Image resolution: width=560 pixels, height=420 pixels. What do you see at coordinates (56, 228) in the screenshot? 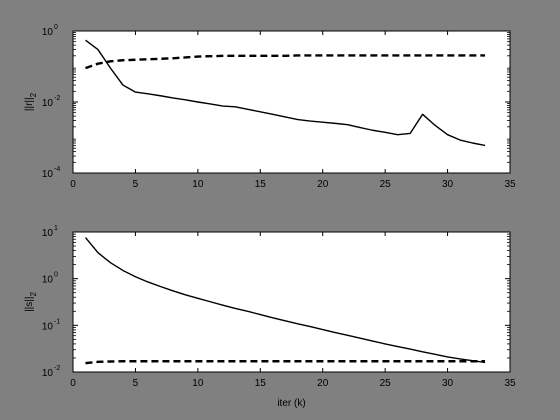
I see `y-tick-exponent: 1` at bounding box center [56, 228].